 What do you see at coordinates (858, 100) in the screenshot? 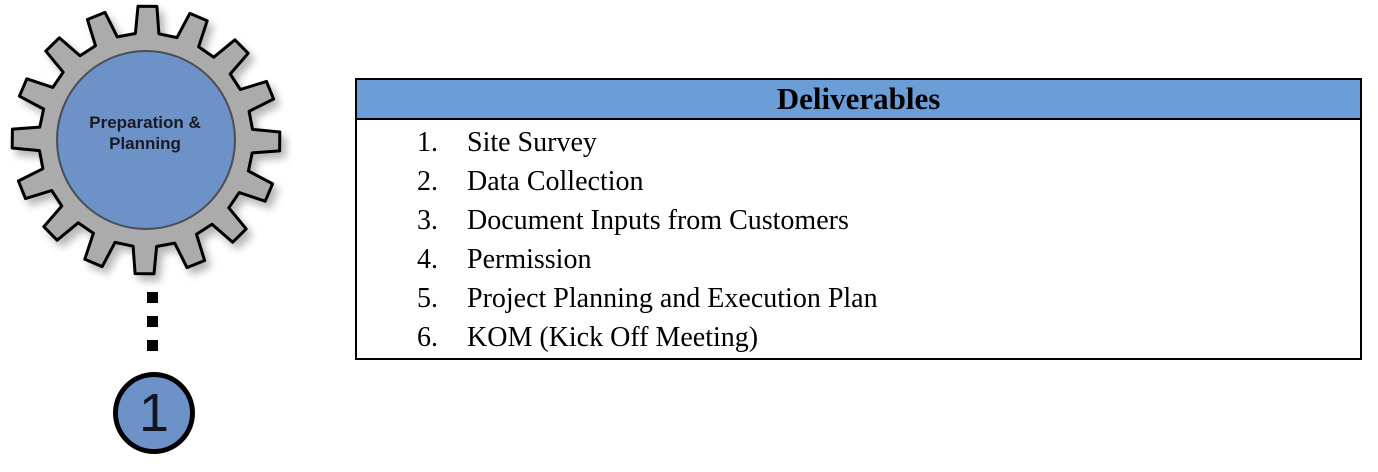
I see `table-header: Deliverables` at bounding box center [858, 100].